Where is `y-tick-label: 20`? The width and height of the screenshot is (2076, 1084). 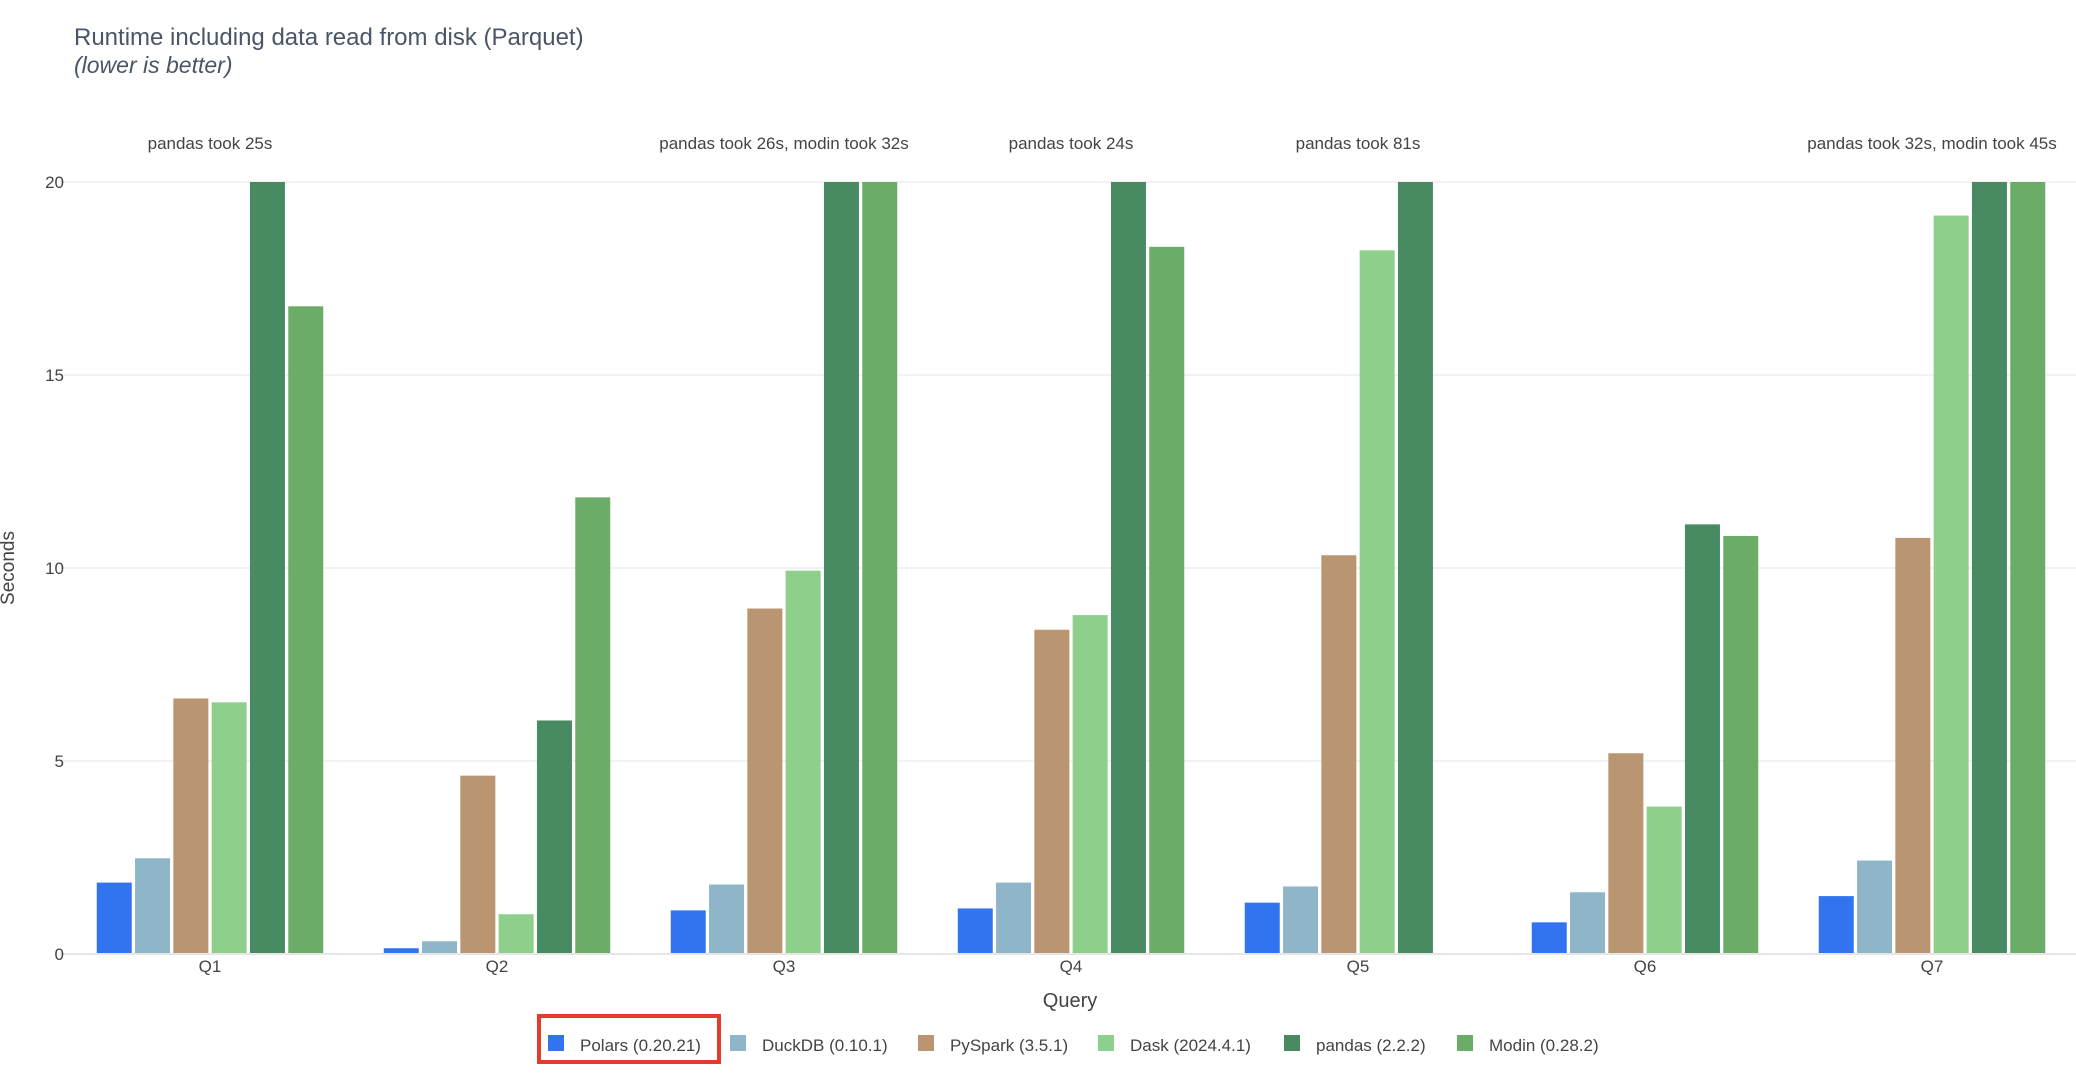
y-tick-label: 20 is located at coordinates (54, 182).